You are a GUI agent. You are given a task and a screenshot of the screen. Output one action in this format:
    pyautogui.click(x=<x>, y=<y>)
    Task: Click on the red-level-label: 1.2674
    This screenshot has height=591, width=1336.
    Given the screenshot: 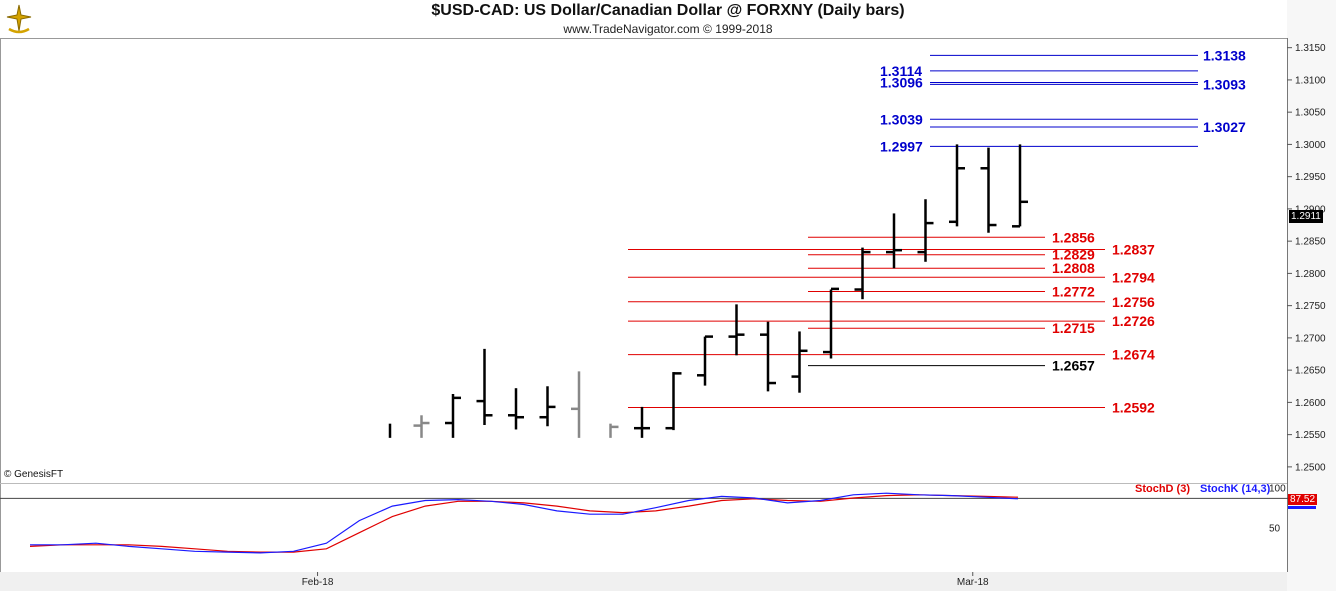 What is the action you would take?
    pyautogui.click(x=1133, y=355)
    